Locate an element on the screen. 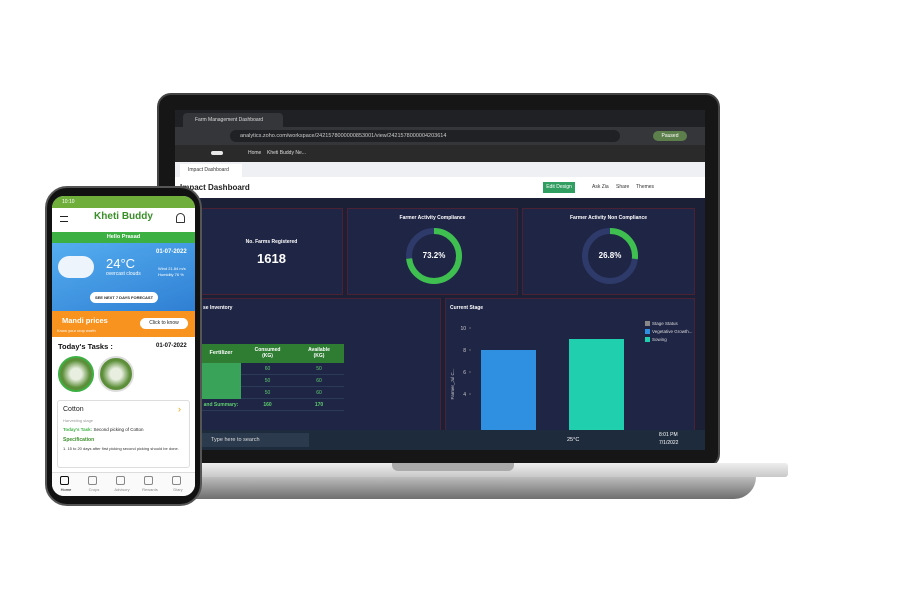 The height and width of the screenshot is (600, 900). nav-label: Home is located at coordinates (66, 489).